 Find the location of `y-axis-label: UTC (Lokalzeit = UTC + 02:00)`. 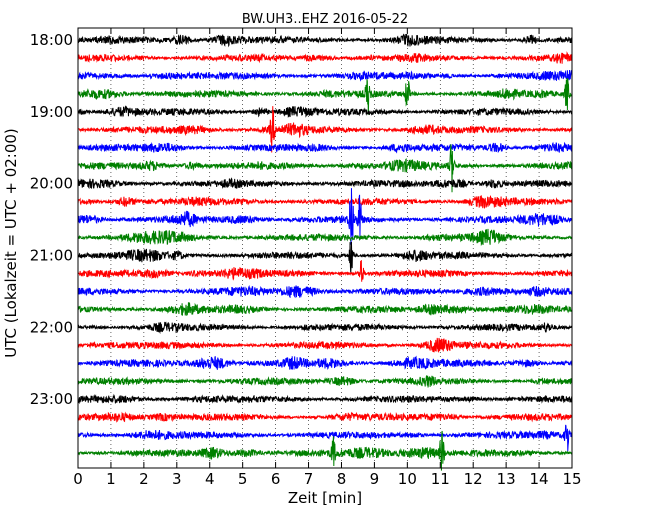

y-axis-label: UTC (Lokalzeit = UTC + 02:00) is located at coordinates (11, 243).